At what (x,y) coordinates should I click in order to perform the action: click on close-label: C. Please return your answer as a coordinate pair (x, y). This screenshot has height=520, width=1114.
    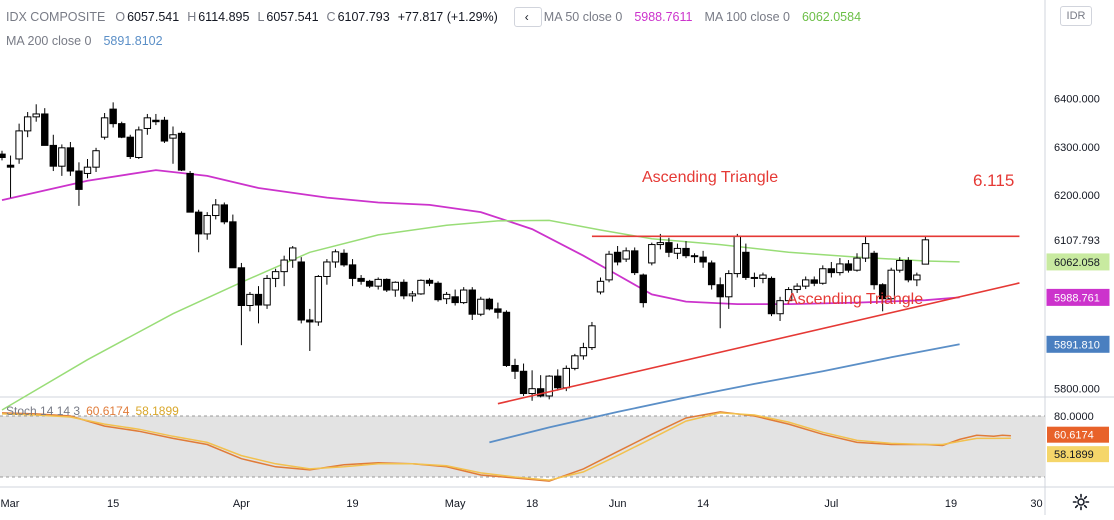
    Looking at the image, I should click on (331, 17).